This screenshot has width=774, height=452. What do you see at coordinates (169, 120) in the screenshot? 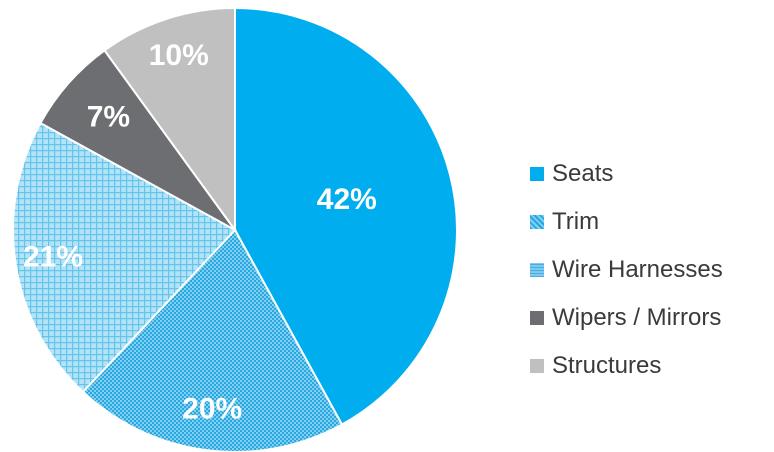
I see `pie-slice-structures` at bounding box center [169, 120].